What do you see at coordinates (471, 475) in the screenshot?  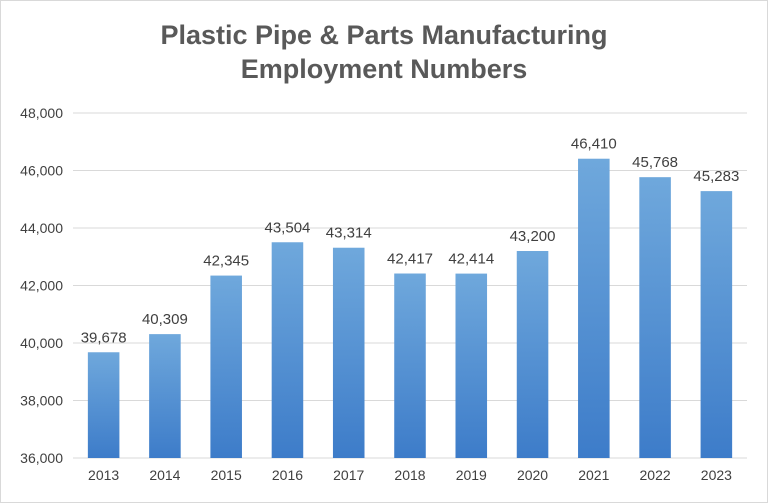 I see `x-tick-label: 2019` at bounding box center [471, 475].